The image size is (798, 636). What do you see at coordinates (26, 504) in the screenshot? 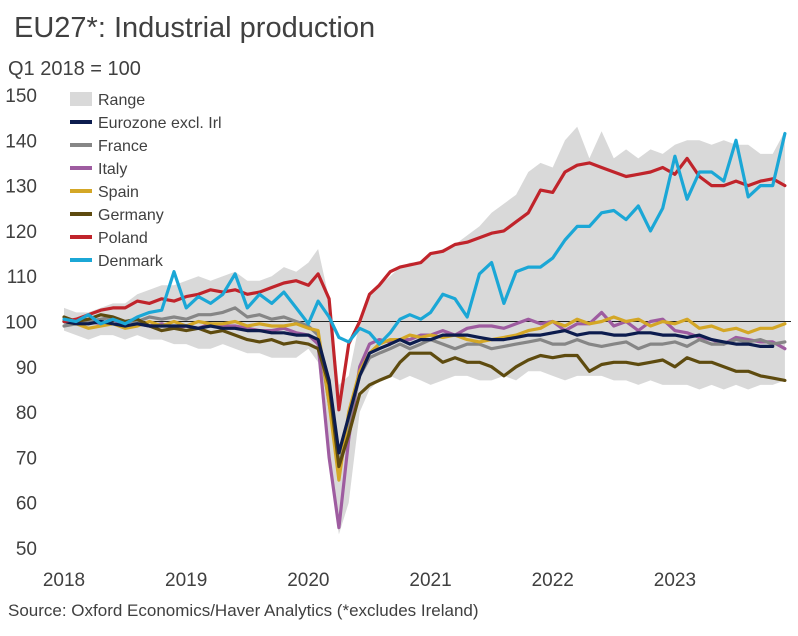
I see `y-tick-label: 60` at bounding box center [26, 504].